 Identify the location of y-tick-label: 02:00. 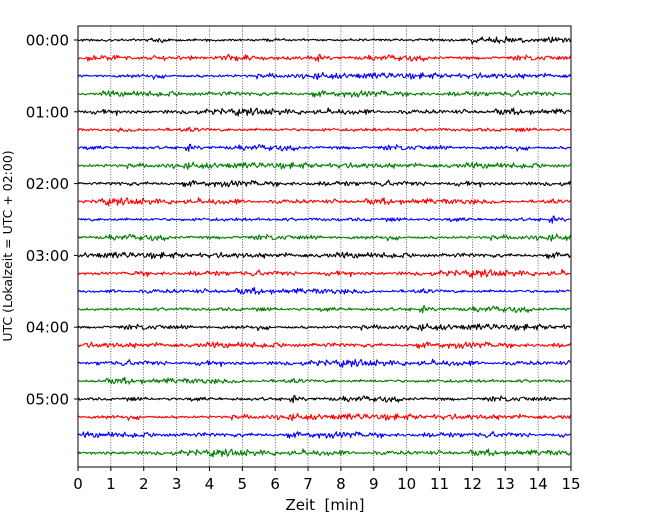
(47, 184).